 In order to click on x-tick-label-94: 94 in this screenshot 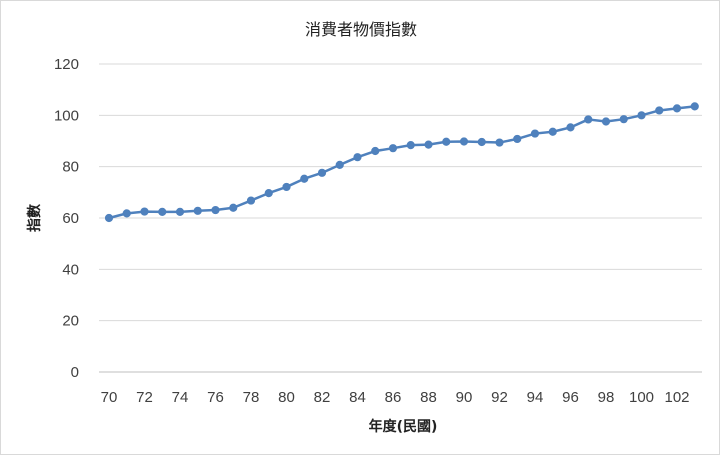, I will do `click(535, 397)`.